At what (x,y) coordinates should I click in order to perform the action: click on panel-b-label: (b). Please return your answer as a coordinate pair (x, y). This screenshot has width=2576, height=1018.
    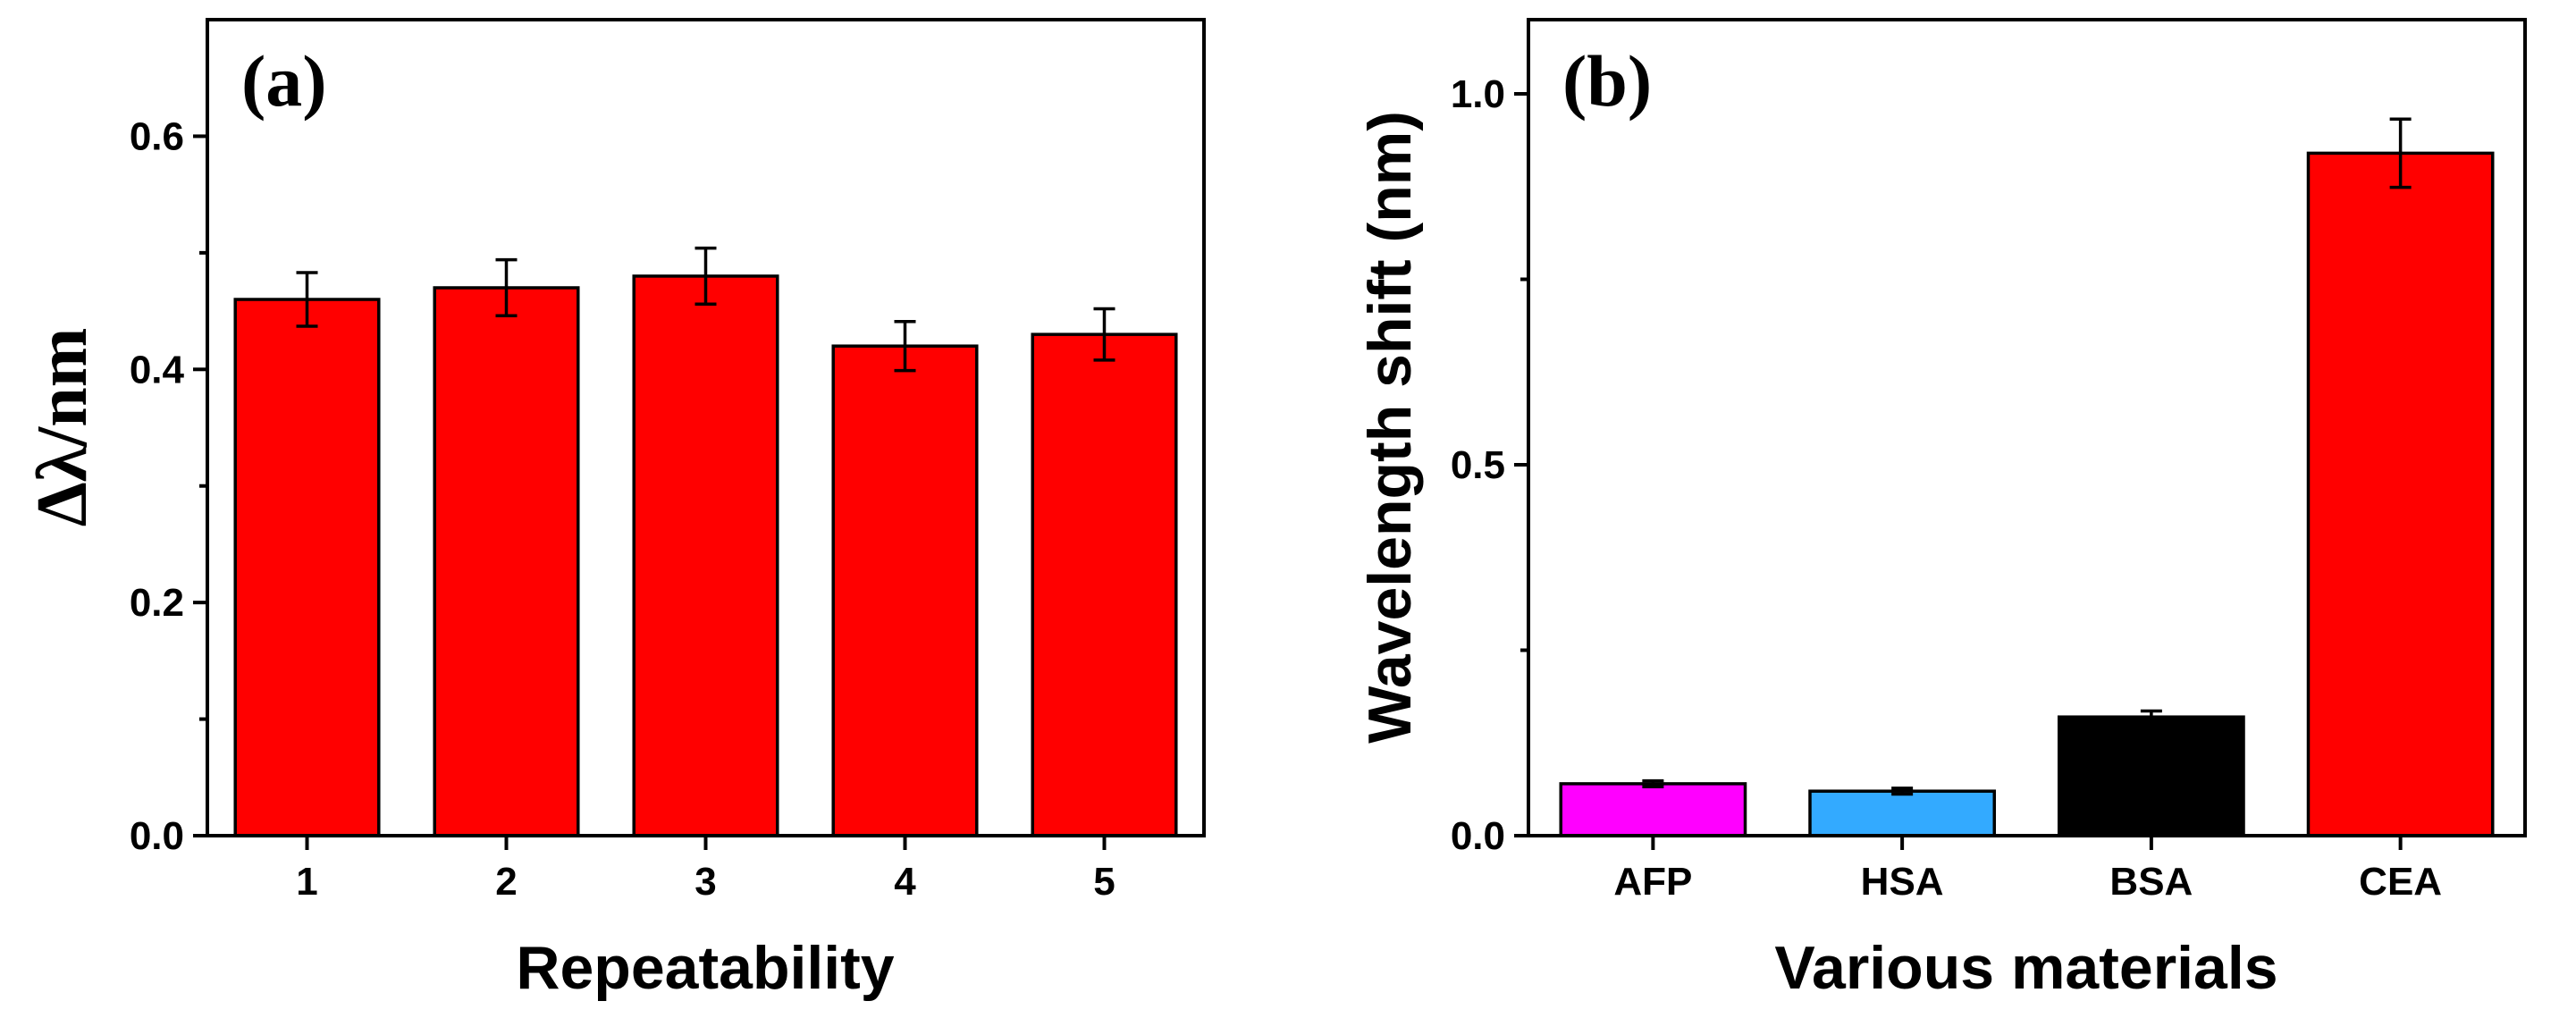
    Looking at the image, I should click on (1607, 81).